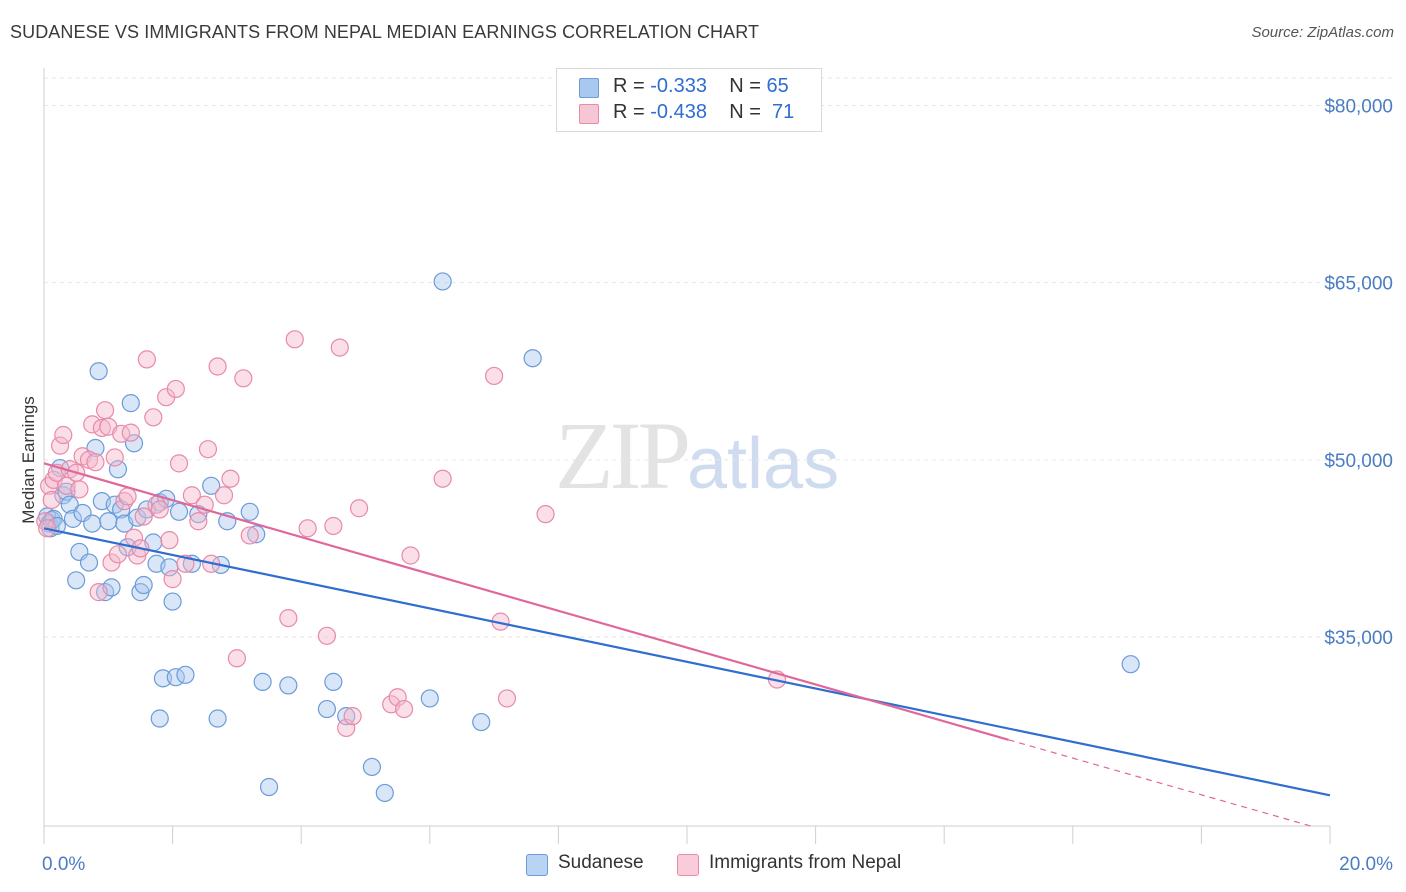  What do you see at coordinates (805, 862) in the screenshot?
I see `legend-label-nepal: Immigrants from Nepal` at bounding box center [805, 862].